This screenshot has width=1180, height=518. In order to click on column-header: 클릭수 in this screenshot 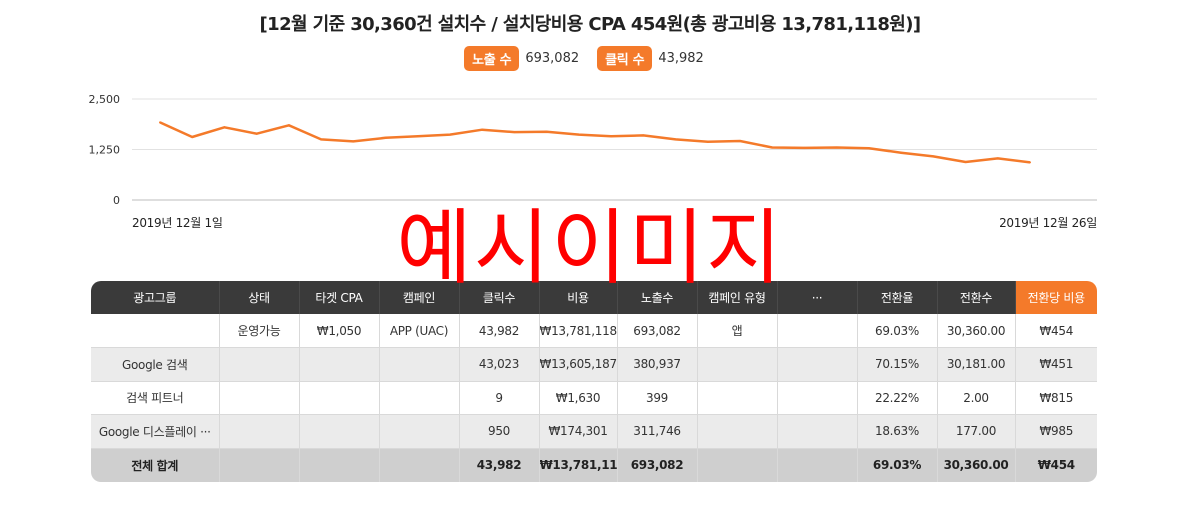, I will do `click(499, 297)`.